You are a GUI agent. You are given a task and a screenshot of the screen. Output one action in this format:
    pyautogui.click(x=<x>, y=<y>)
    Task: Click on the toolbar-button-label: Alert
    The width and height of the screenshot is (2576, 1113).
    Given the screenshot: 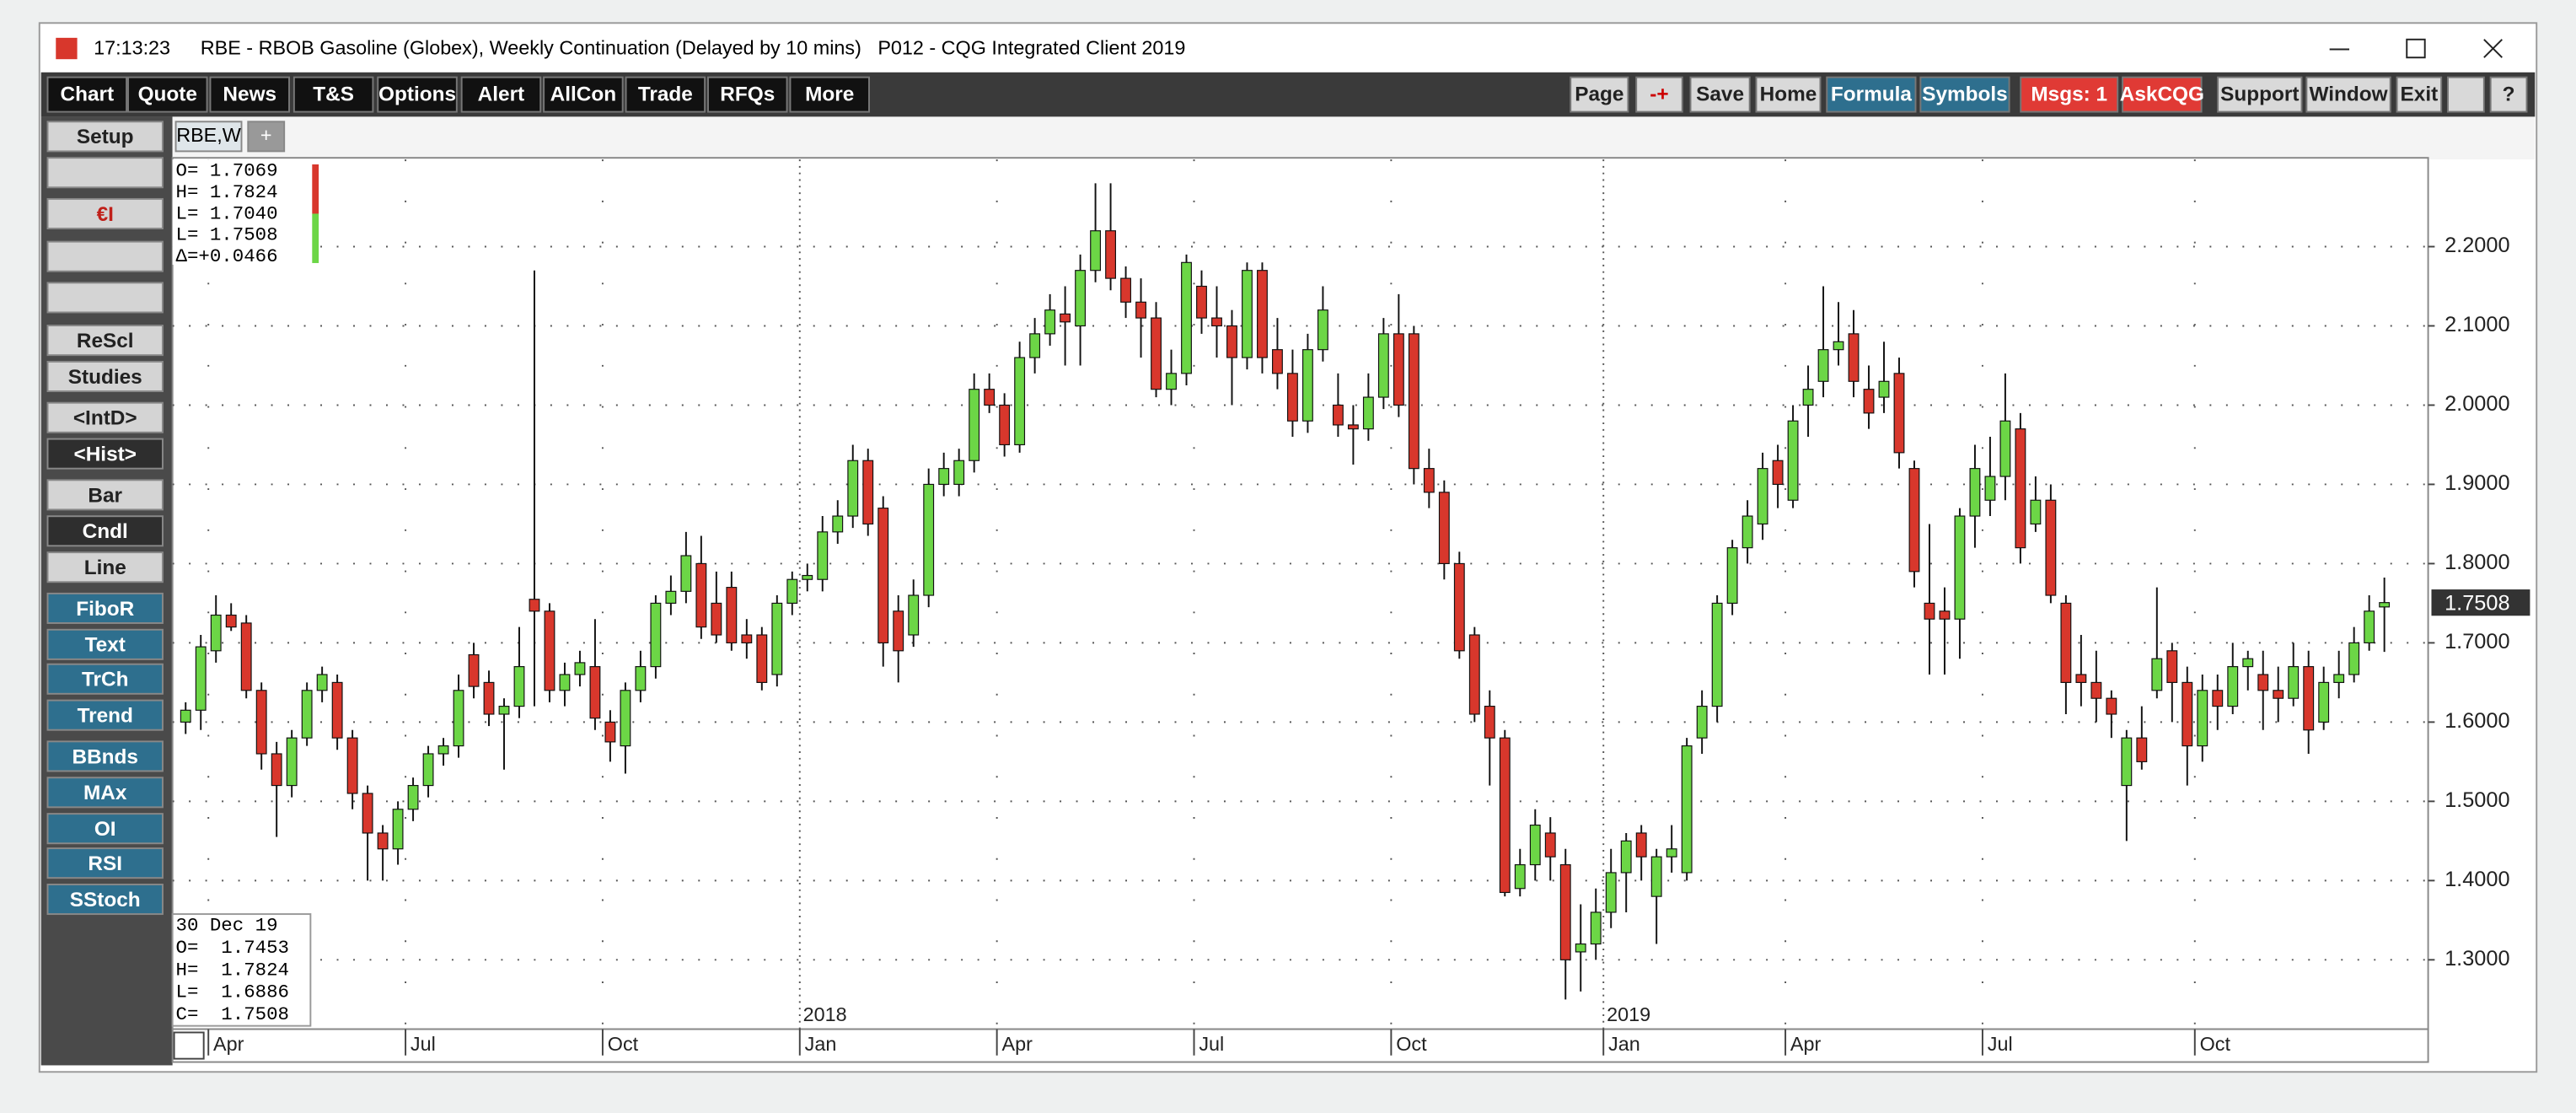 What is the action you would take?
    pyautogui.click(x=501, y=94)
    